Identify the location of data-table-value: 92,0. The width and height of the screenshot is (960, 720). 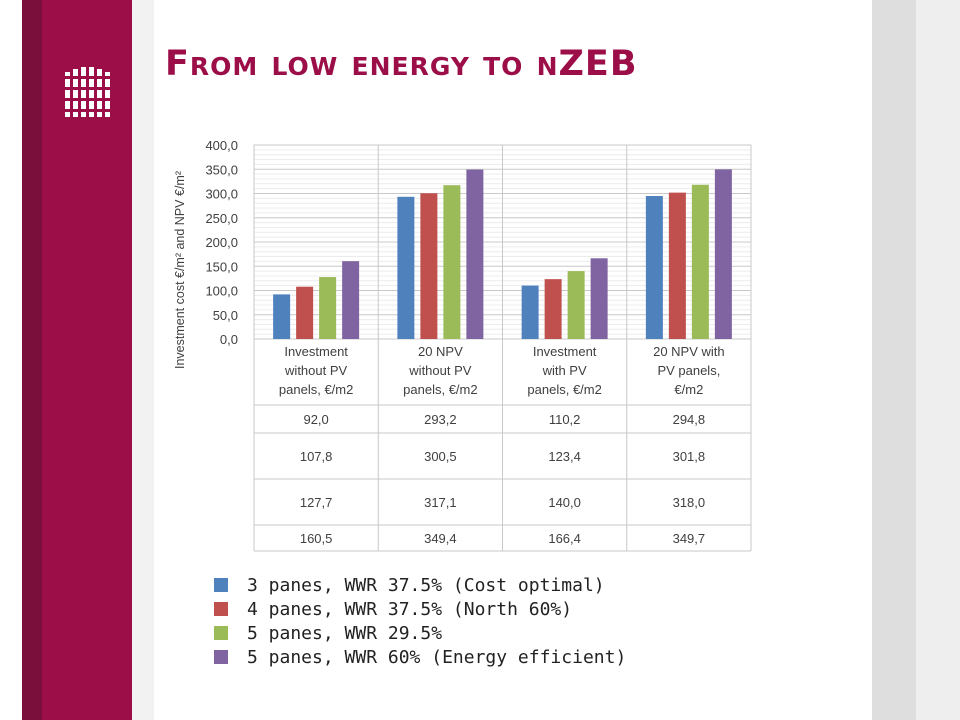
(315, 419).